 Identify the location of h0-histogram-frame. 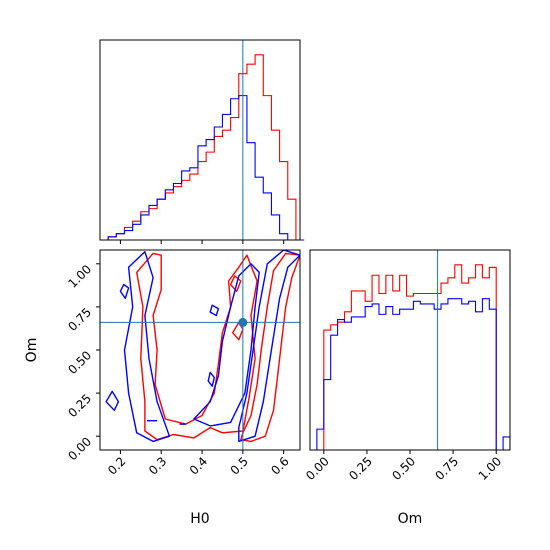
(200, 140).